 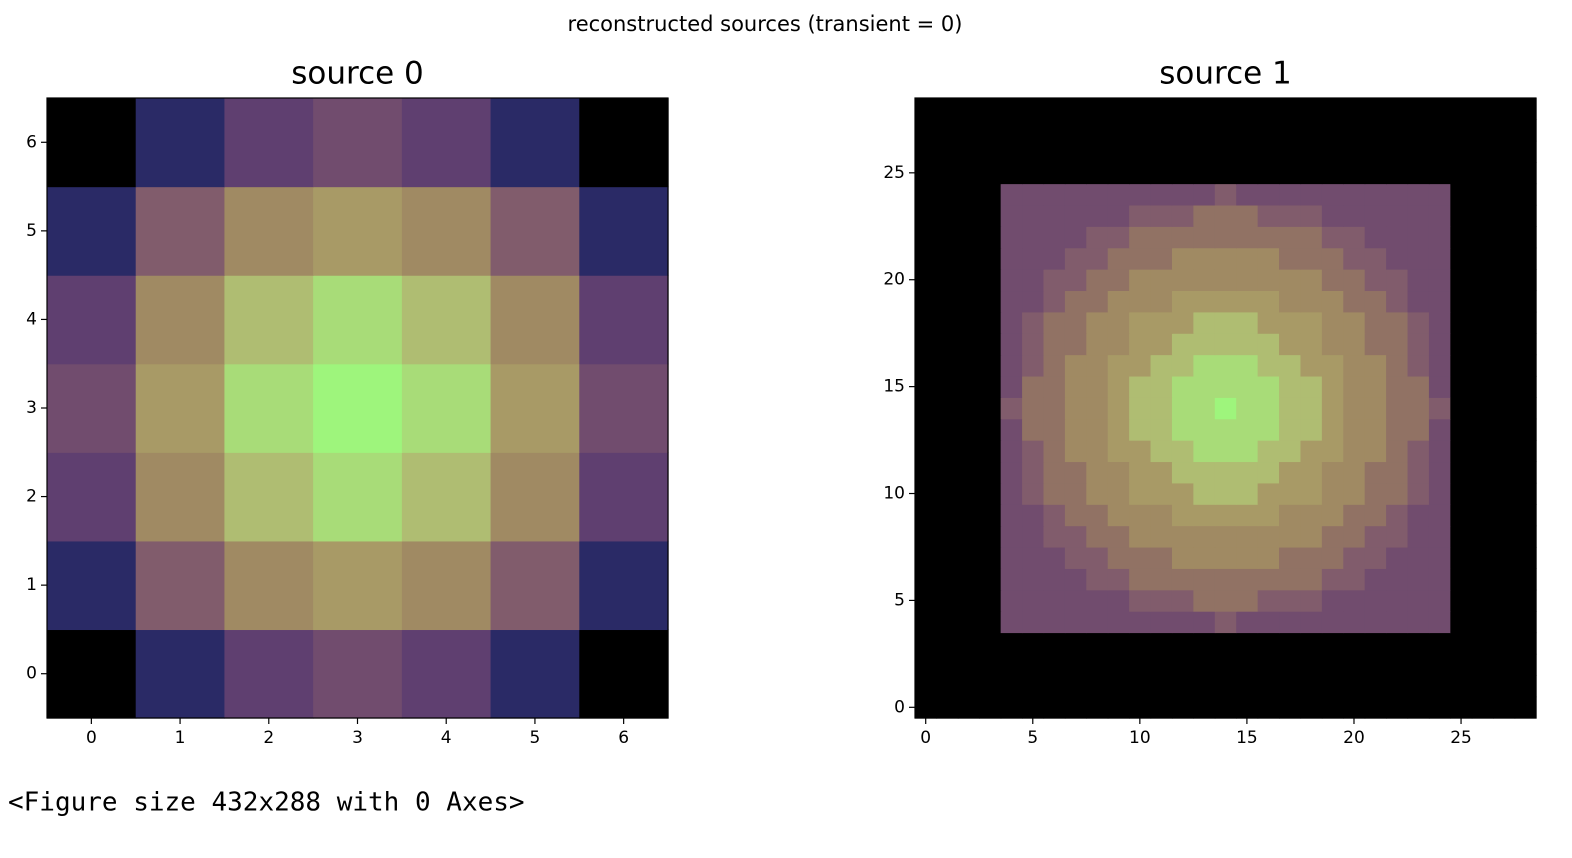 What do you see at coordinates (357, 74) in the screenshot?
I see `axes-title: source 0` at bounding box center [357, 74].